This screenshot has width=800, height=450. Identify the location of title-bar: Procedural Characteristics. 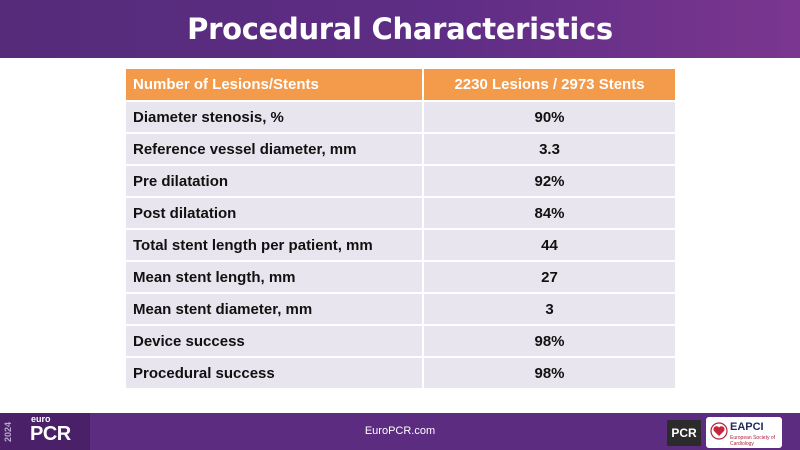
(400, 29).